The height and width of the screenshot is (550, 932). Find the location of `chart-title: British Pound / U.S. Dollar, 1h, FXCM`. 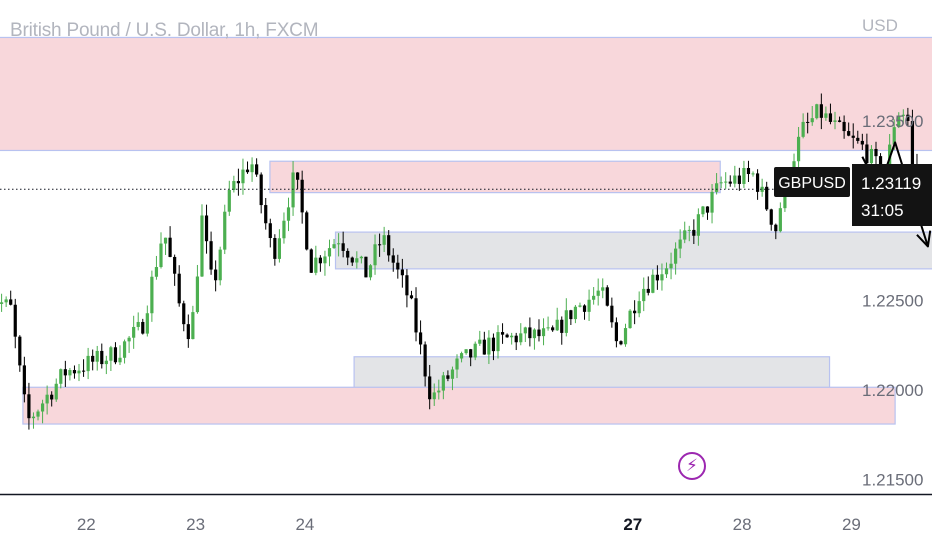

chart-title: British Pound / U.S. Dollar, 1h, FXCM is located at coordinates (164, 30).